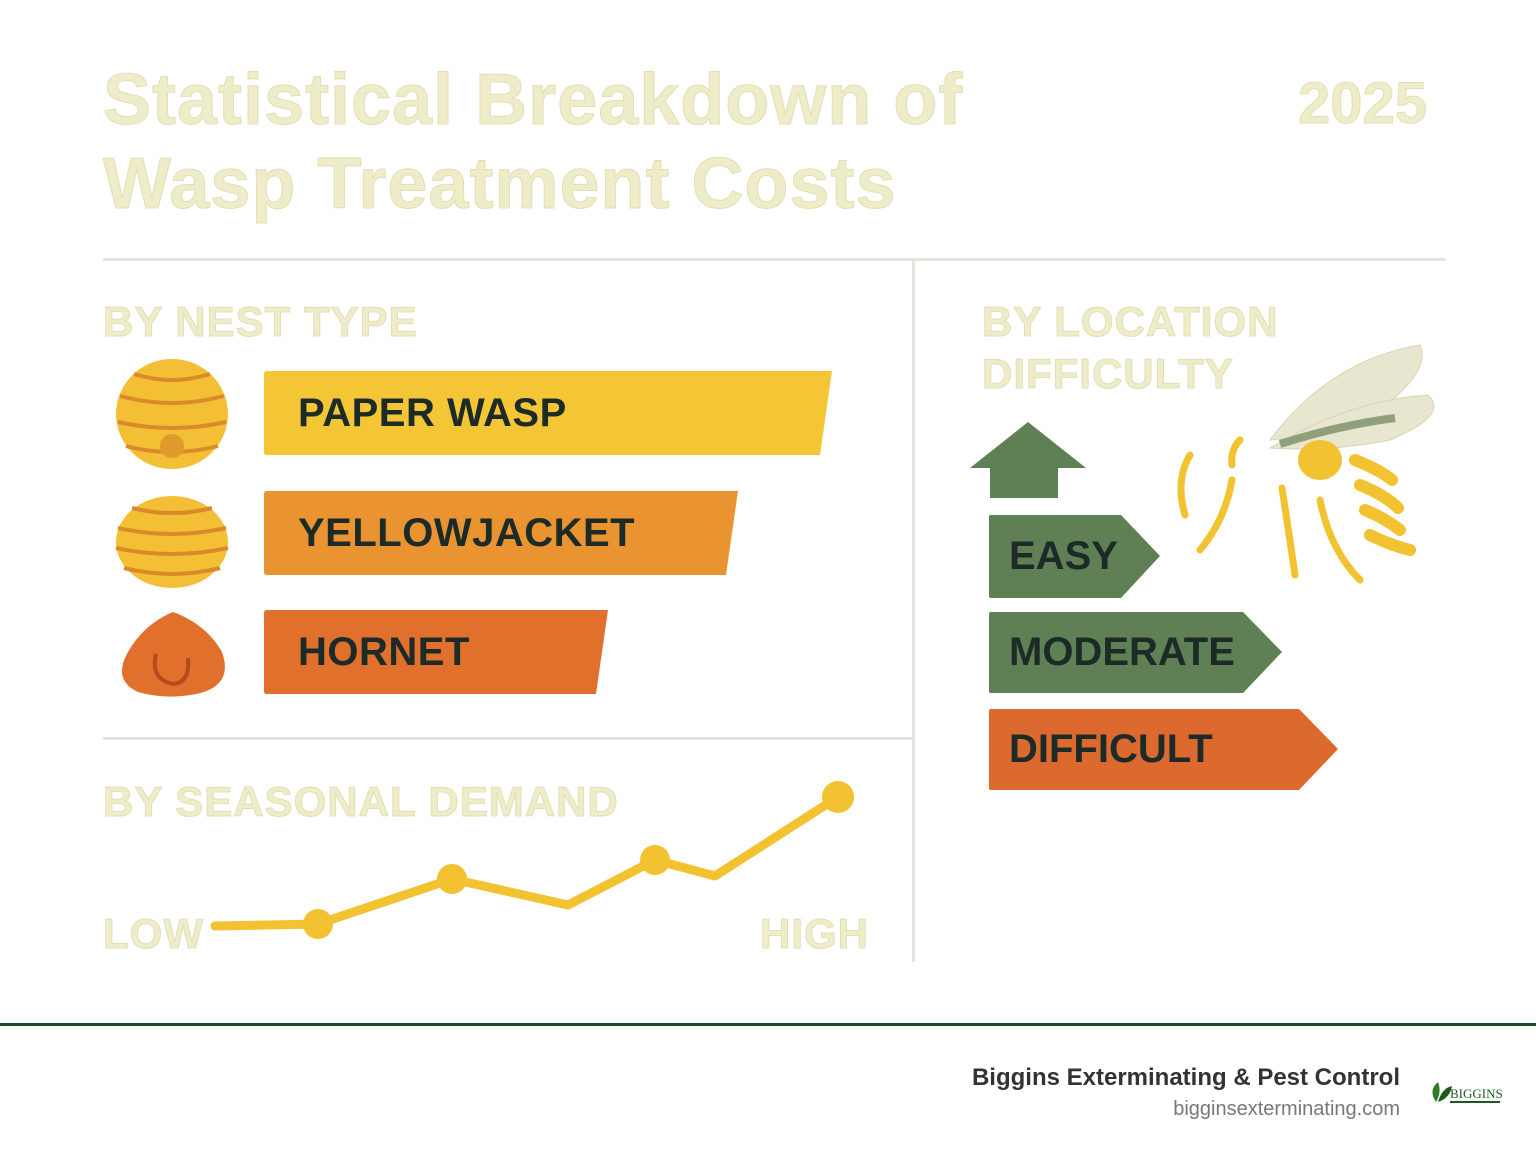 The width and height of the screenshot is (1536, 1154). I want to click on arrow-label: DIFFICULT, so click(1111, 749).